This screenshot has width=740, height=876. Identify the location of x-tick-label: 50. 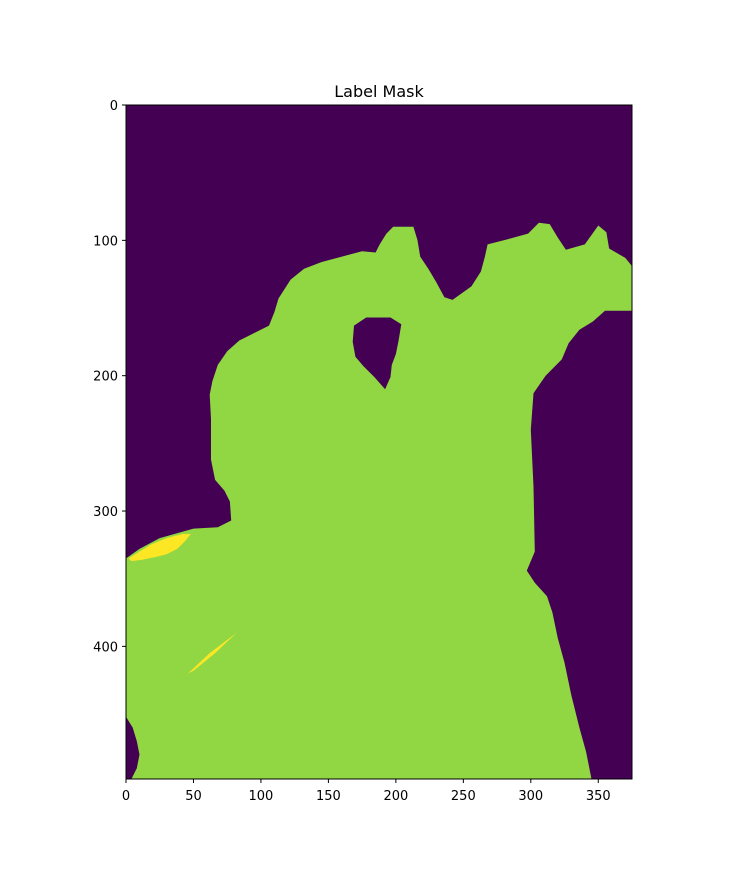
(193, 796).